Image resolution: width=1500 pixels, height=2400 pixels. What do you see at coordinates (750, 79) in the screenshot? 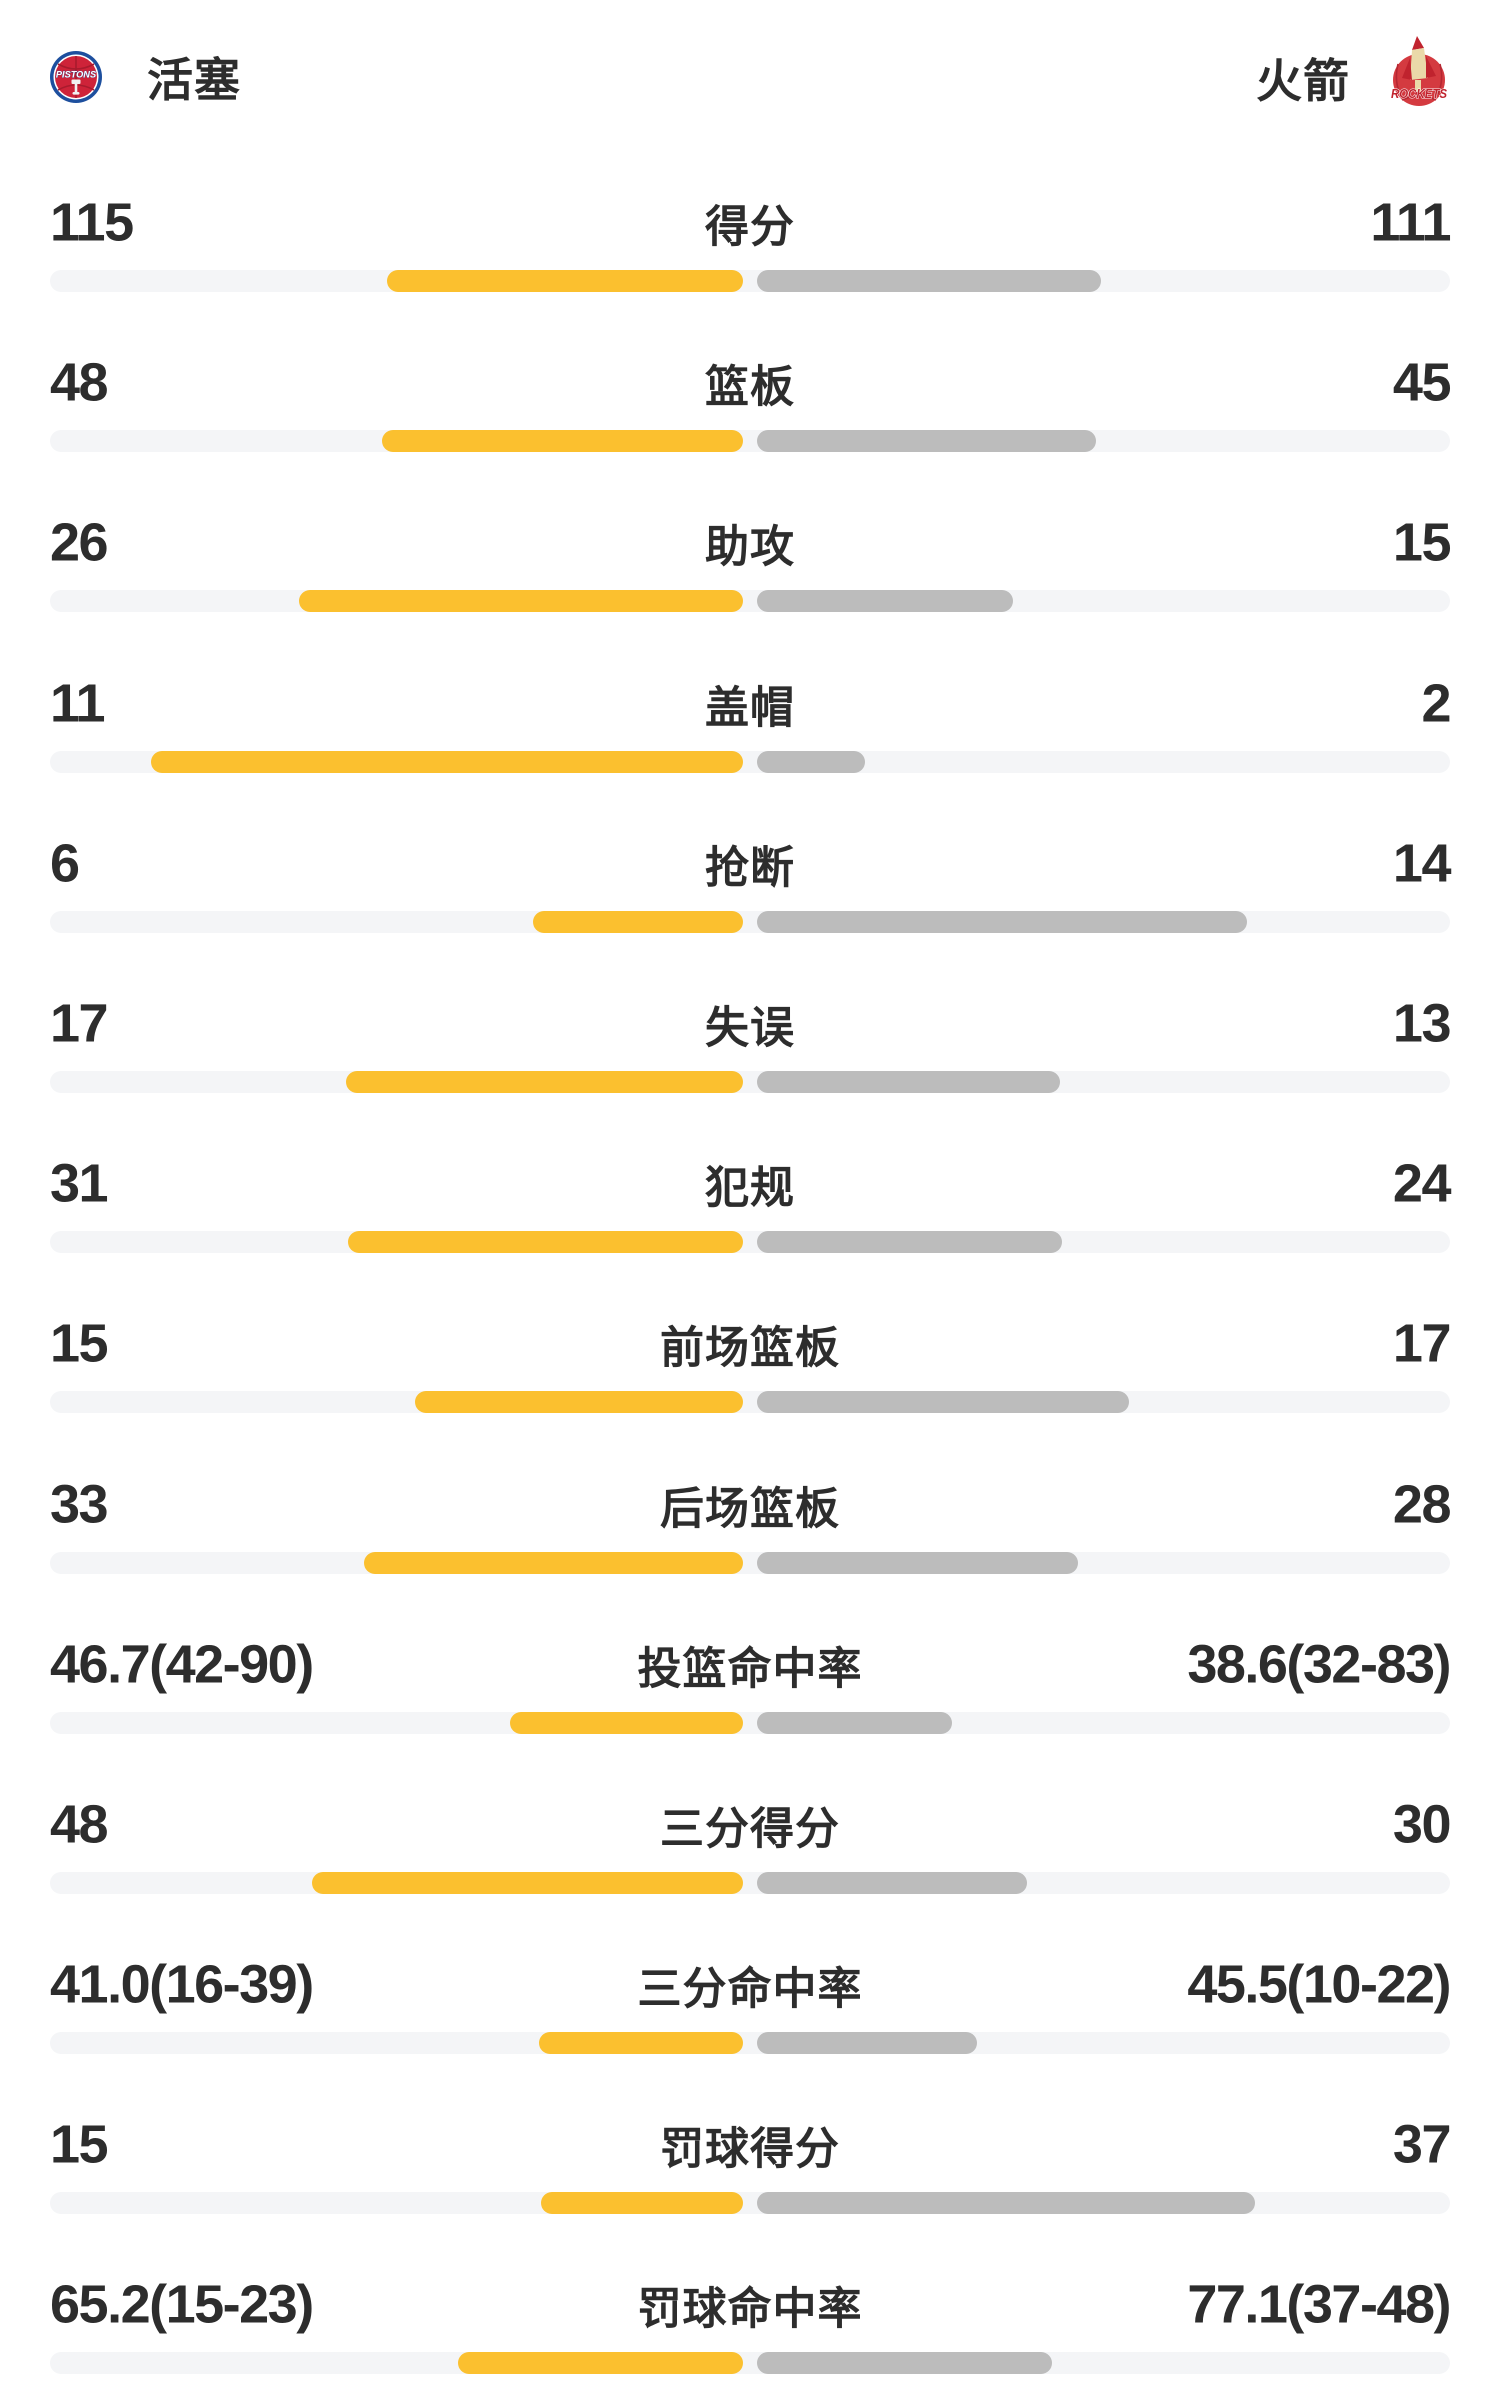
I see `match-header: PISTONS 活塞 火箭` at bounding box center [750, 79].